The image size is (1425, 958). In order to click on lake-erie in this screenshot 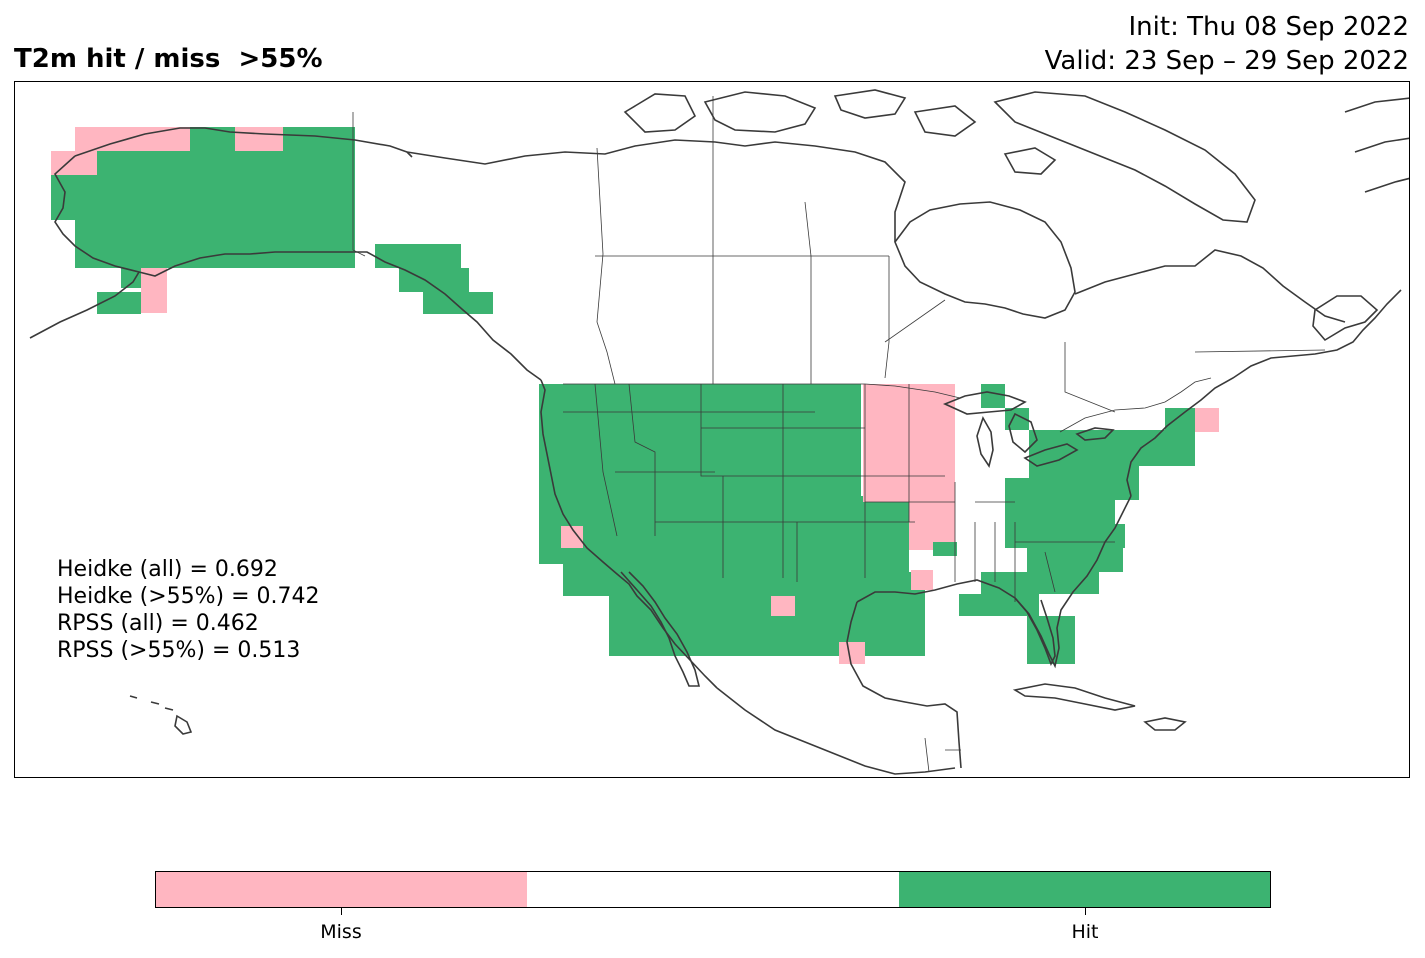, I will do `click(1051, 455)`.